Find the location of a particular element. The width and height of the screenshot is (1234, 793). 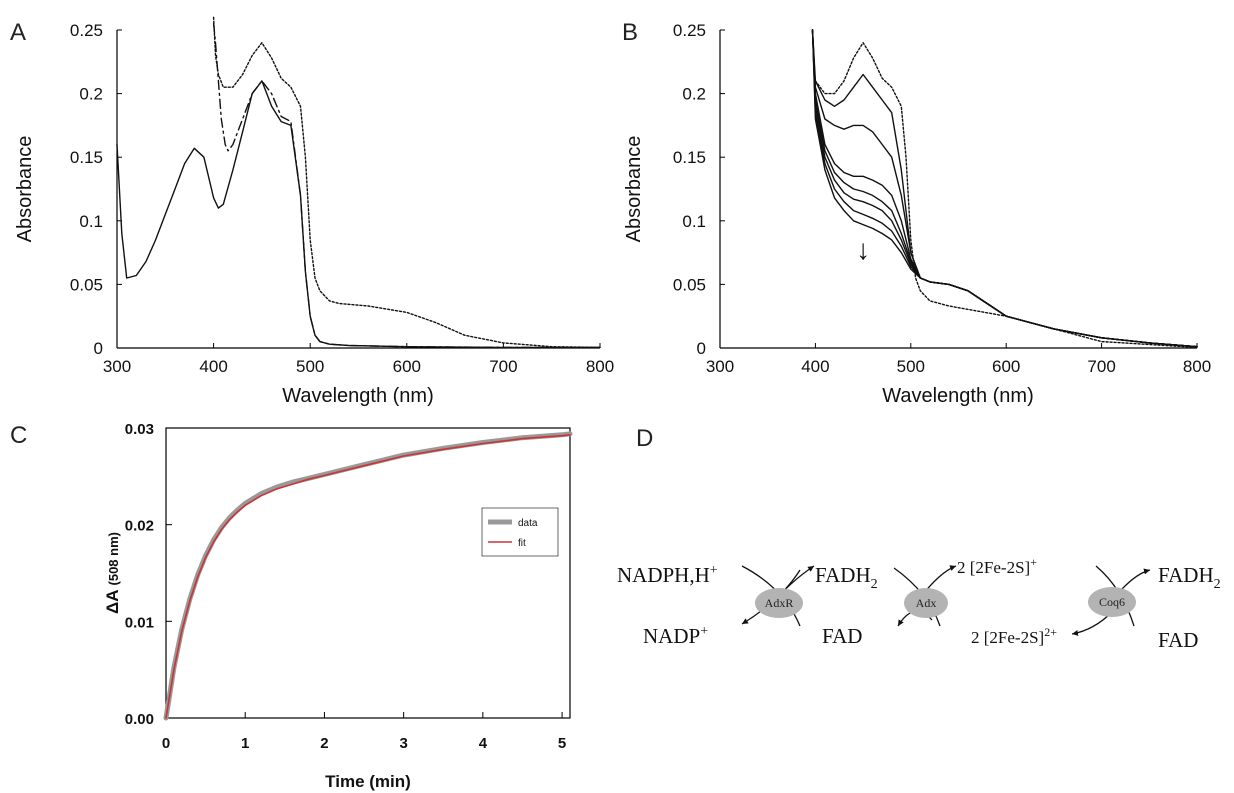

fe-oxidized-sup: 2+ is located at coordinates (1050, 632).